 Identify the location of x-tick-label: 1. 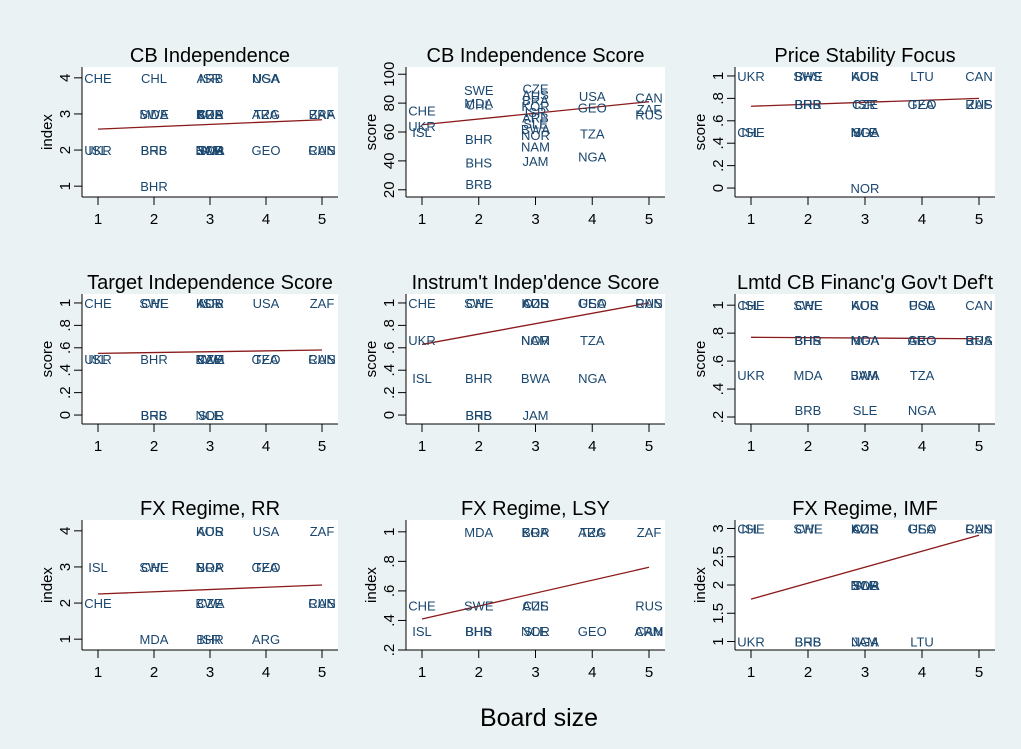
(98, 219).